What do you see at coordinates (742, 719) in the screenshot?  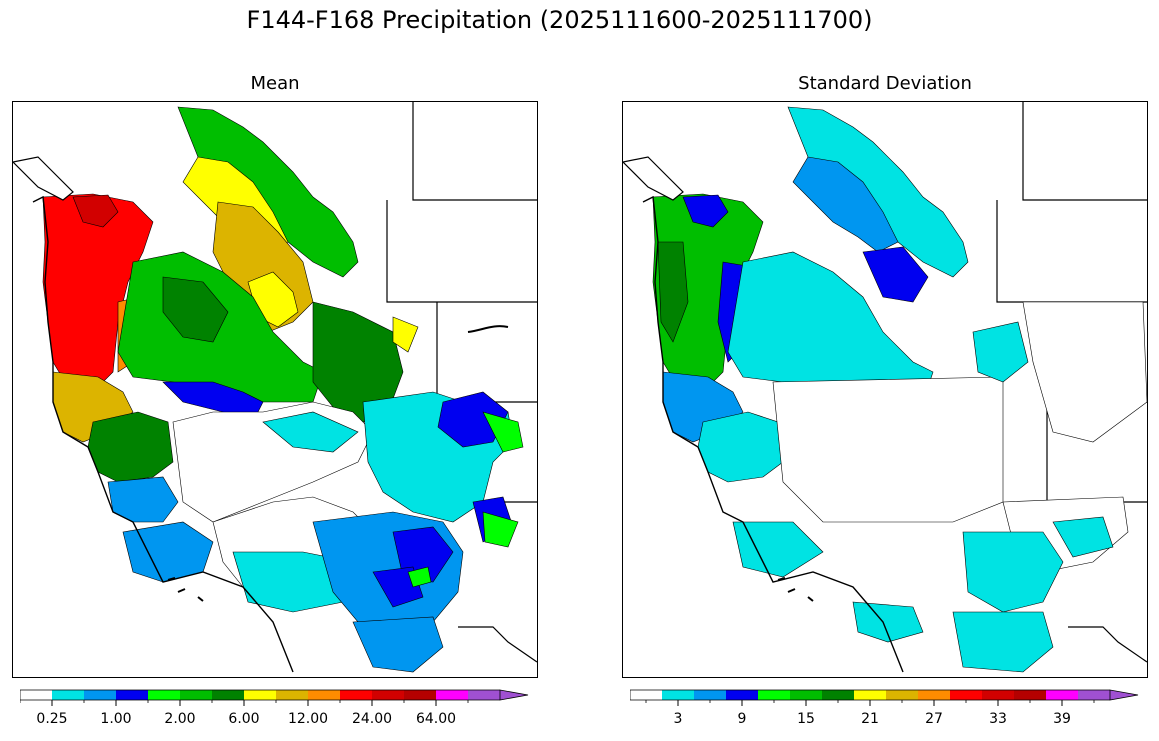 I see `sd-colorbar-tick-label: 9` at bounding box center [742, 719].